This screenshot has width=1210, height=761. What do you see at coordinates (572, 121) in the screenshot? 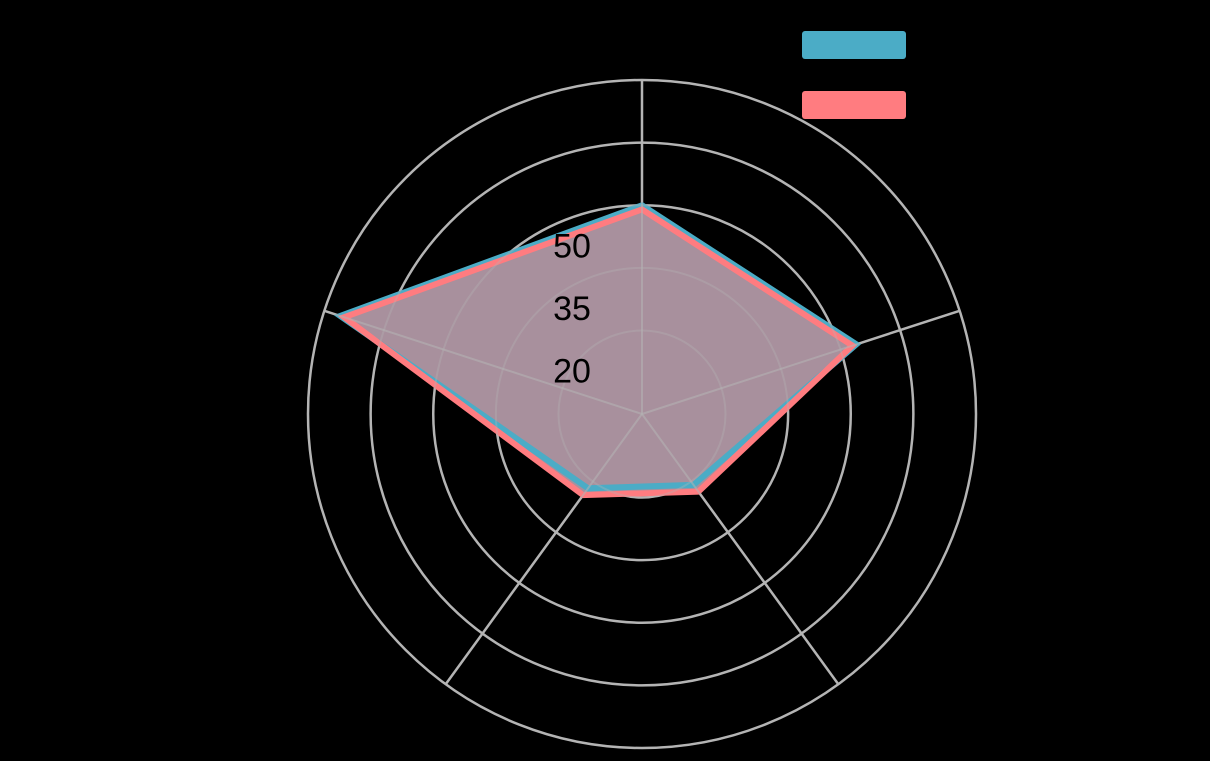
I see `tick-label: 80` at bounding box center [572, 121].